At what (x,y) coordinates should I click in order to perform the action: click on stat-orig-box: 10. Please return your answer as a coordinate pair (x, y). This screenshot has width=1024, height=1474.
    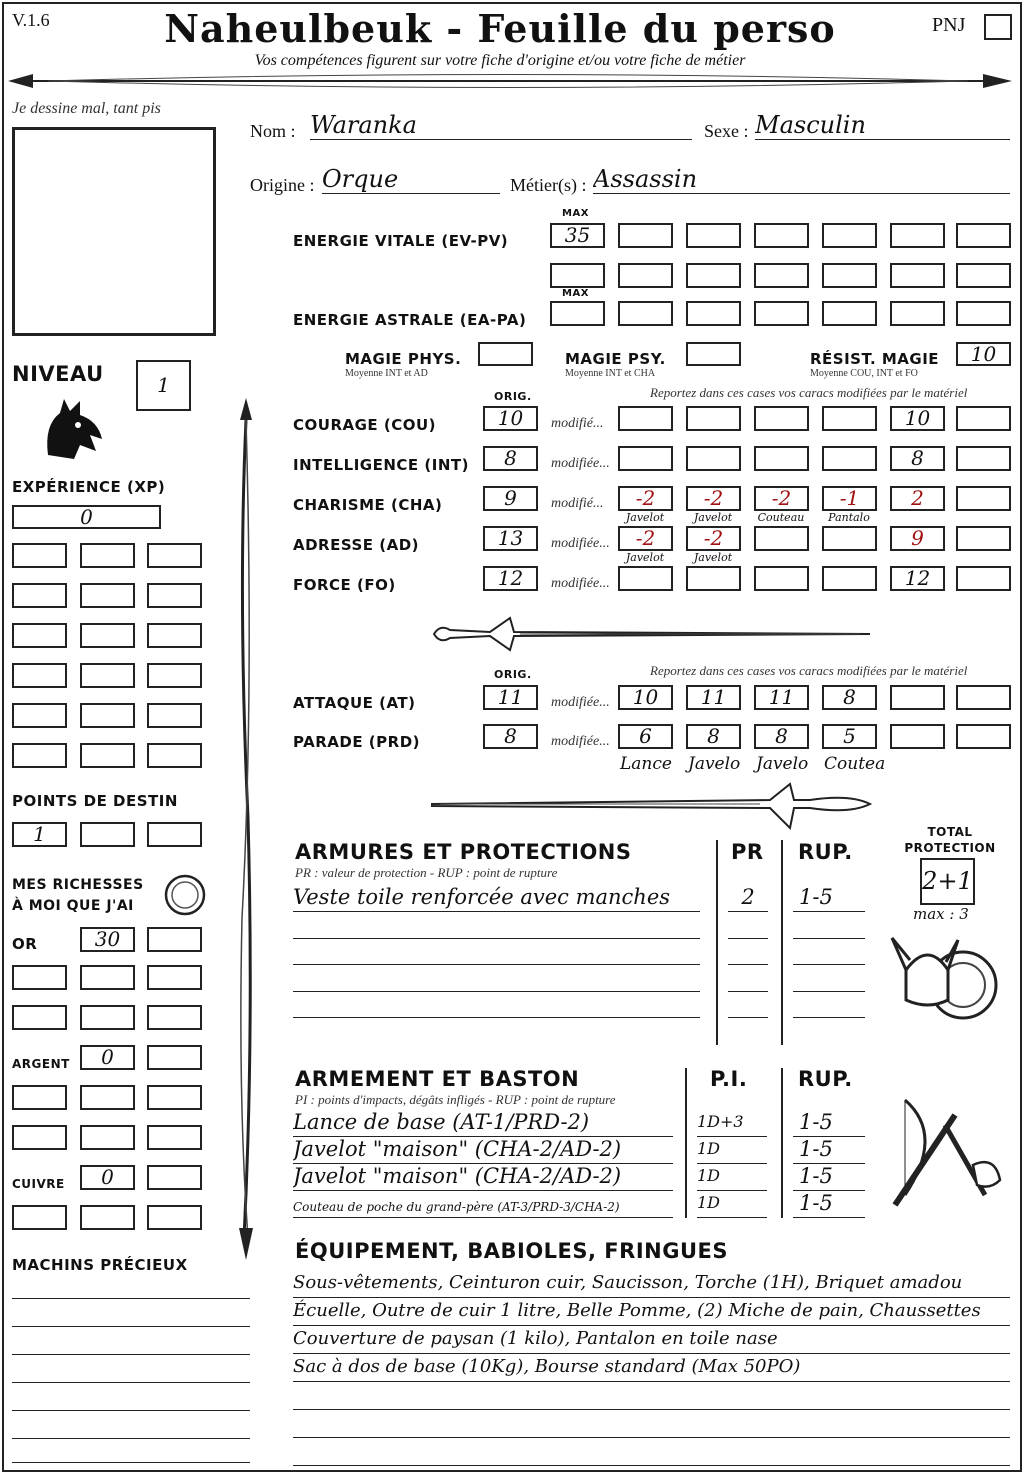
    Looking at the image, I should click on (510, 418).